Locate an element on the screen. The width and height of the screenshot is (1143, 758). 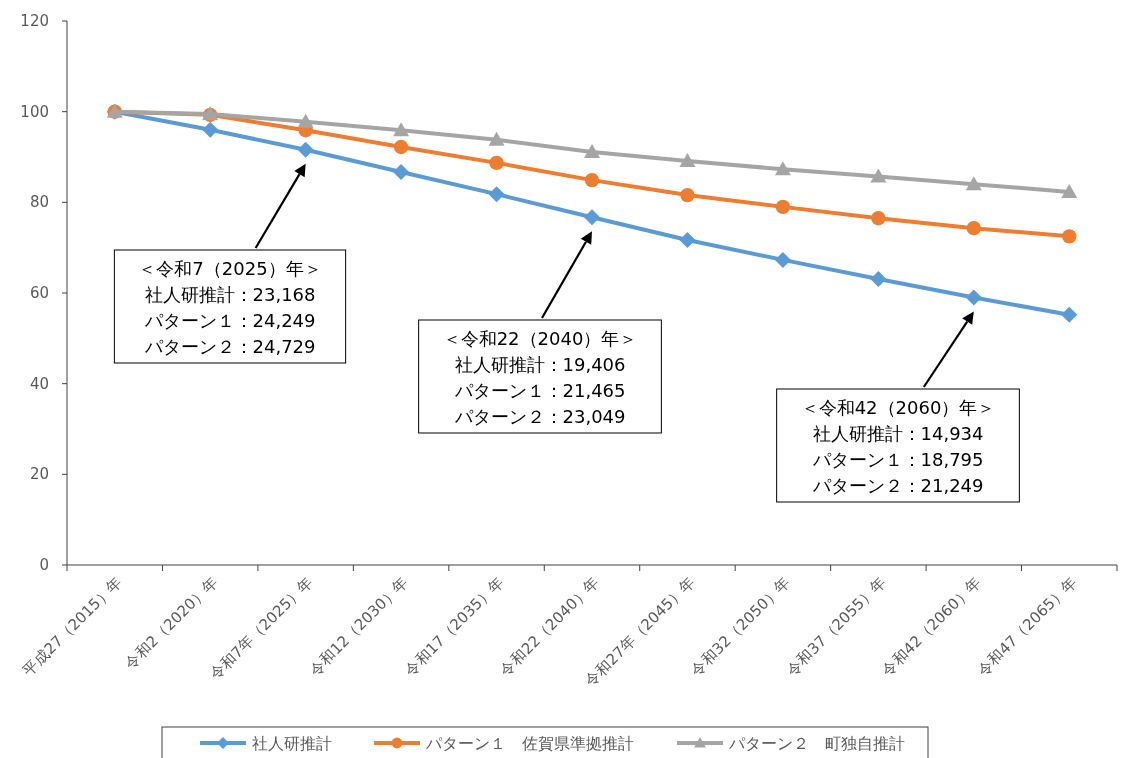
annotation: パターン１：18,795 is located at coordinates (897, 459).